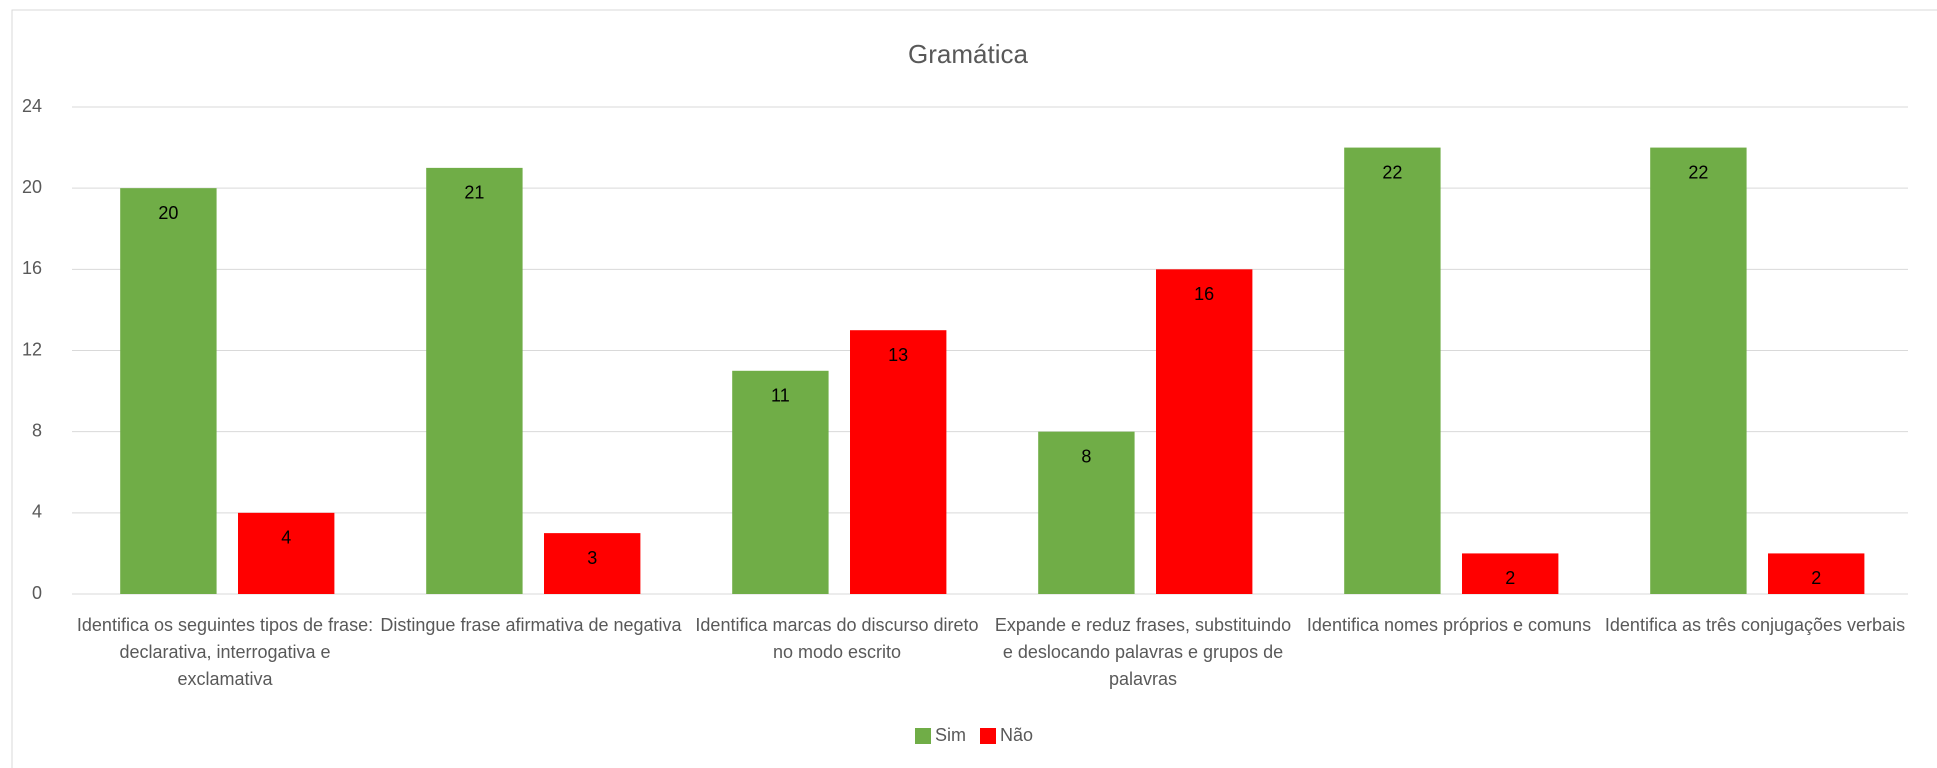 Image resolution: width=1937 pixels, height=768 pixels. I want to click on data-label: 3, so click(592, 558).